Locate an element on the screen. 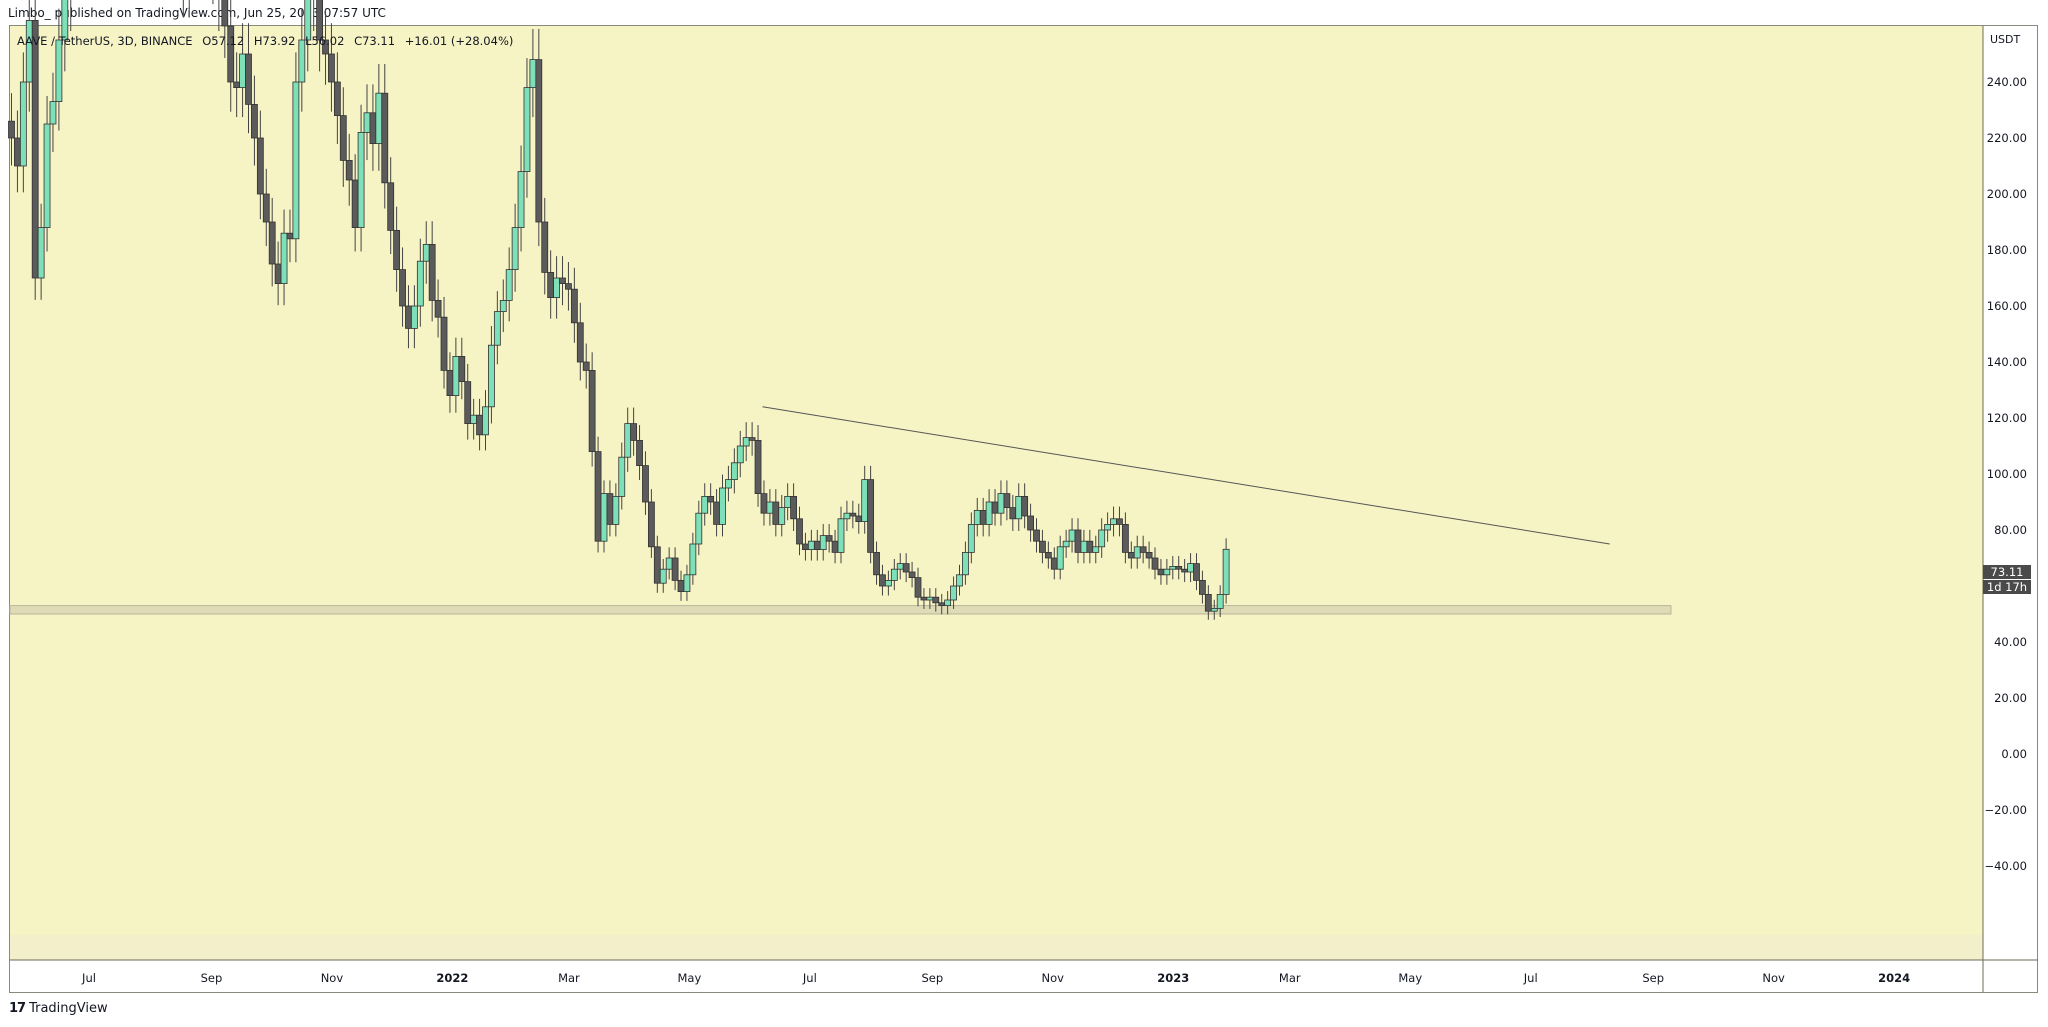 Image resolution: width=2048 pixels, height=1027 pixels. time-tick-label: Nov is located at coordinates (332, 978).